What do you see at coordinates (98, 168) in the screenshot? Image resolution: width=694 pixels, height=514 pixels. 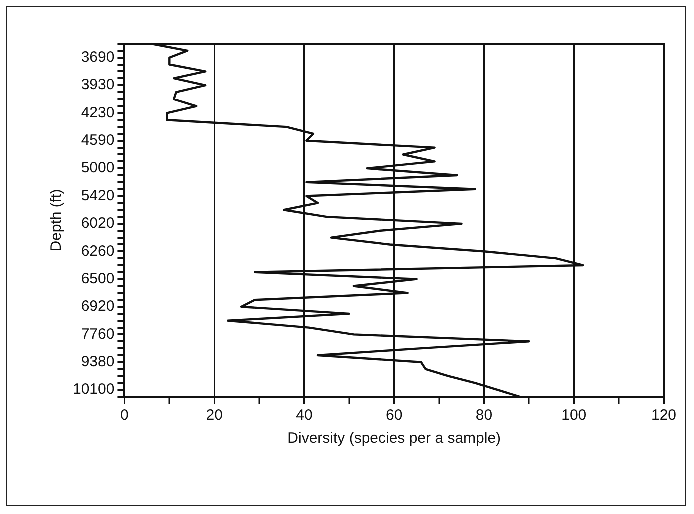 I see `y-tick-label: 5000` at bounding box center [98, 168].